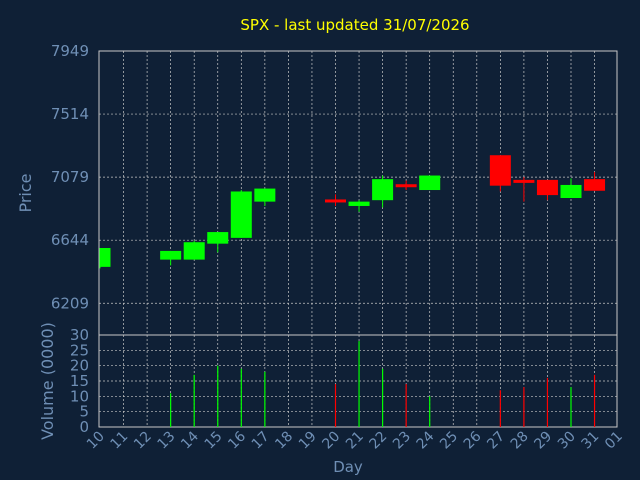 The height and width of the screenshot is (480, 640). I want to click on x-tick-label: 23, so click(402, 441).